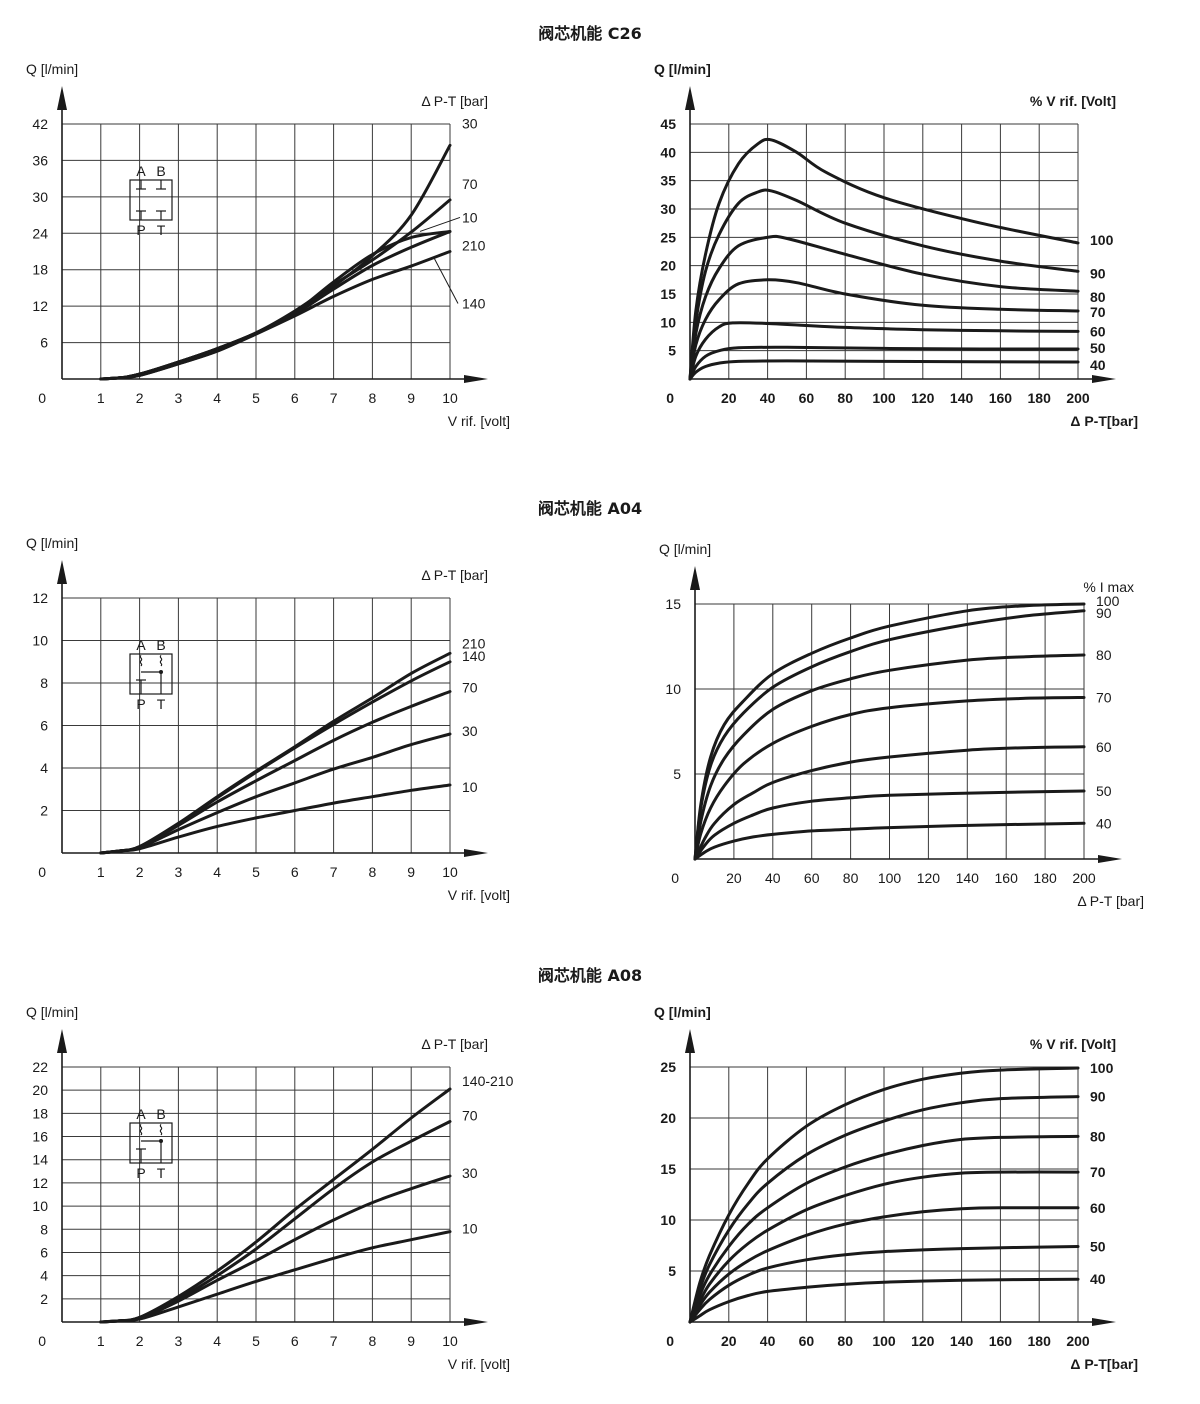 This screenshot has height=1404, width=1200. What do you see at coordinates (40, 1067) in the screenshot?
I see `y-tick-label: 22` at bounding box center [40, 1067].